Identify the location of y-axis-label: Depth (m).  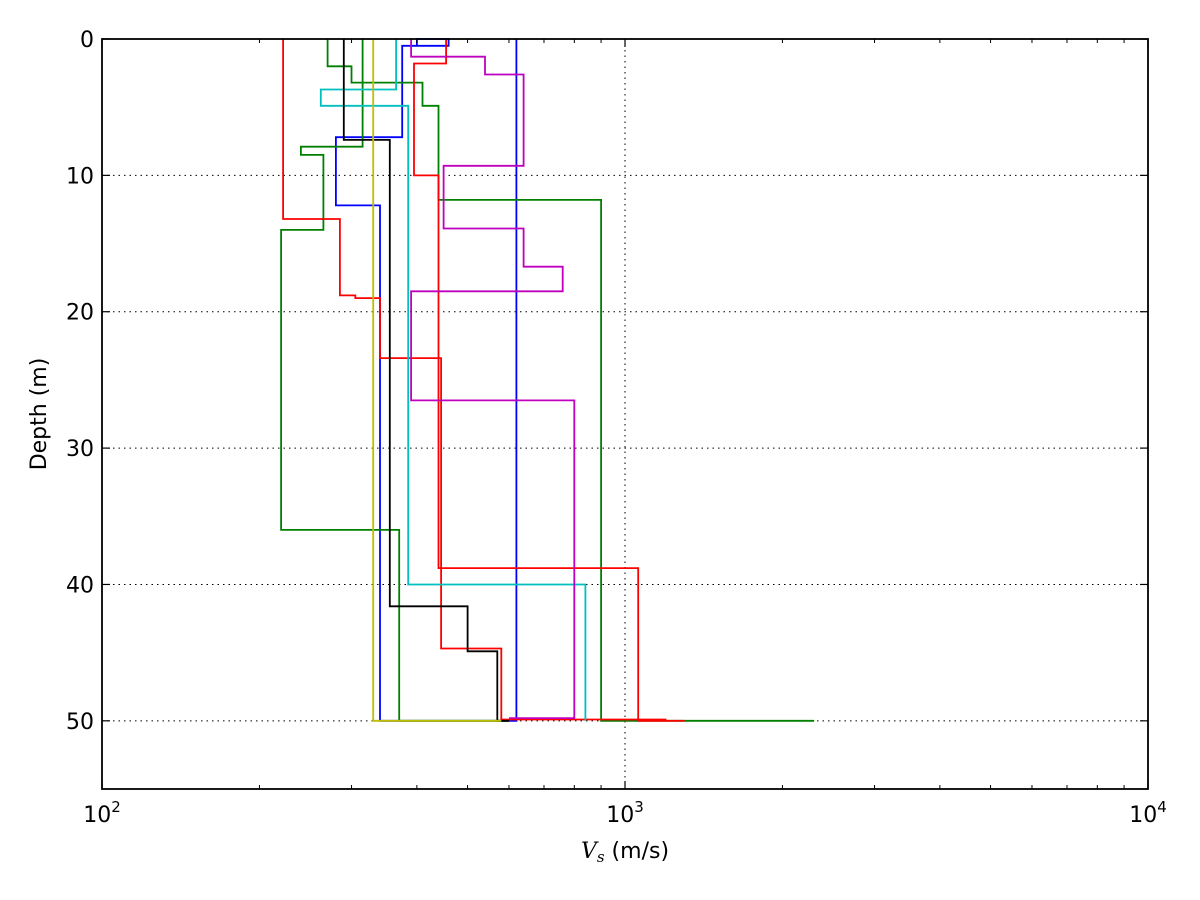
(39, 414).